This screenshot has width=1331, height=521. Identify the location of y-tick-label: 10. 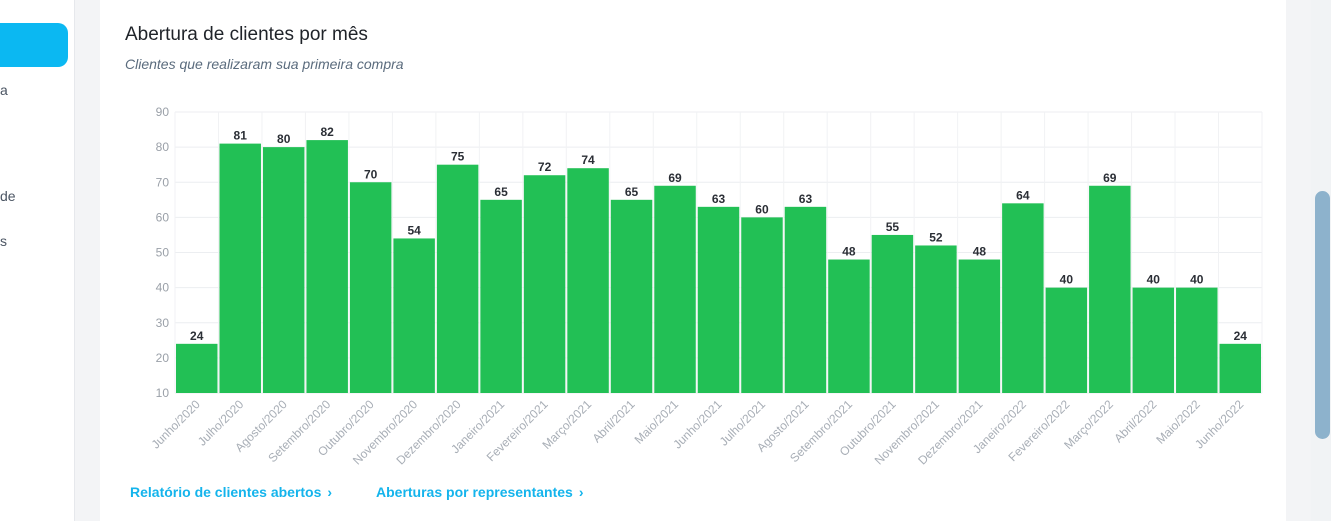
(163, 393).